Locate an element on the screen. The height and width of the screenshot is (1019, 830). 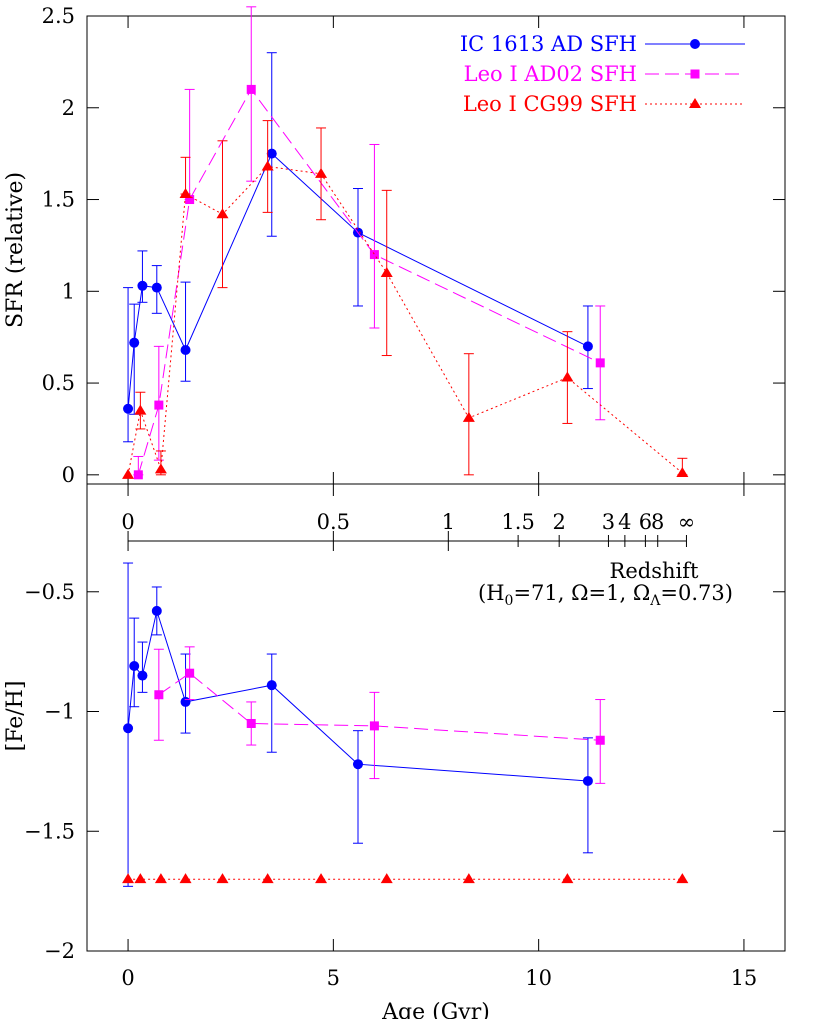
feh-y-axis-label: [Fe/H] is located at coordinates (15, 716).